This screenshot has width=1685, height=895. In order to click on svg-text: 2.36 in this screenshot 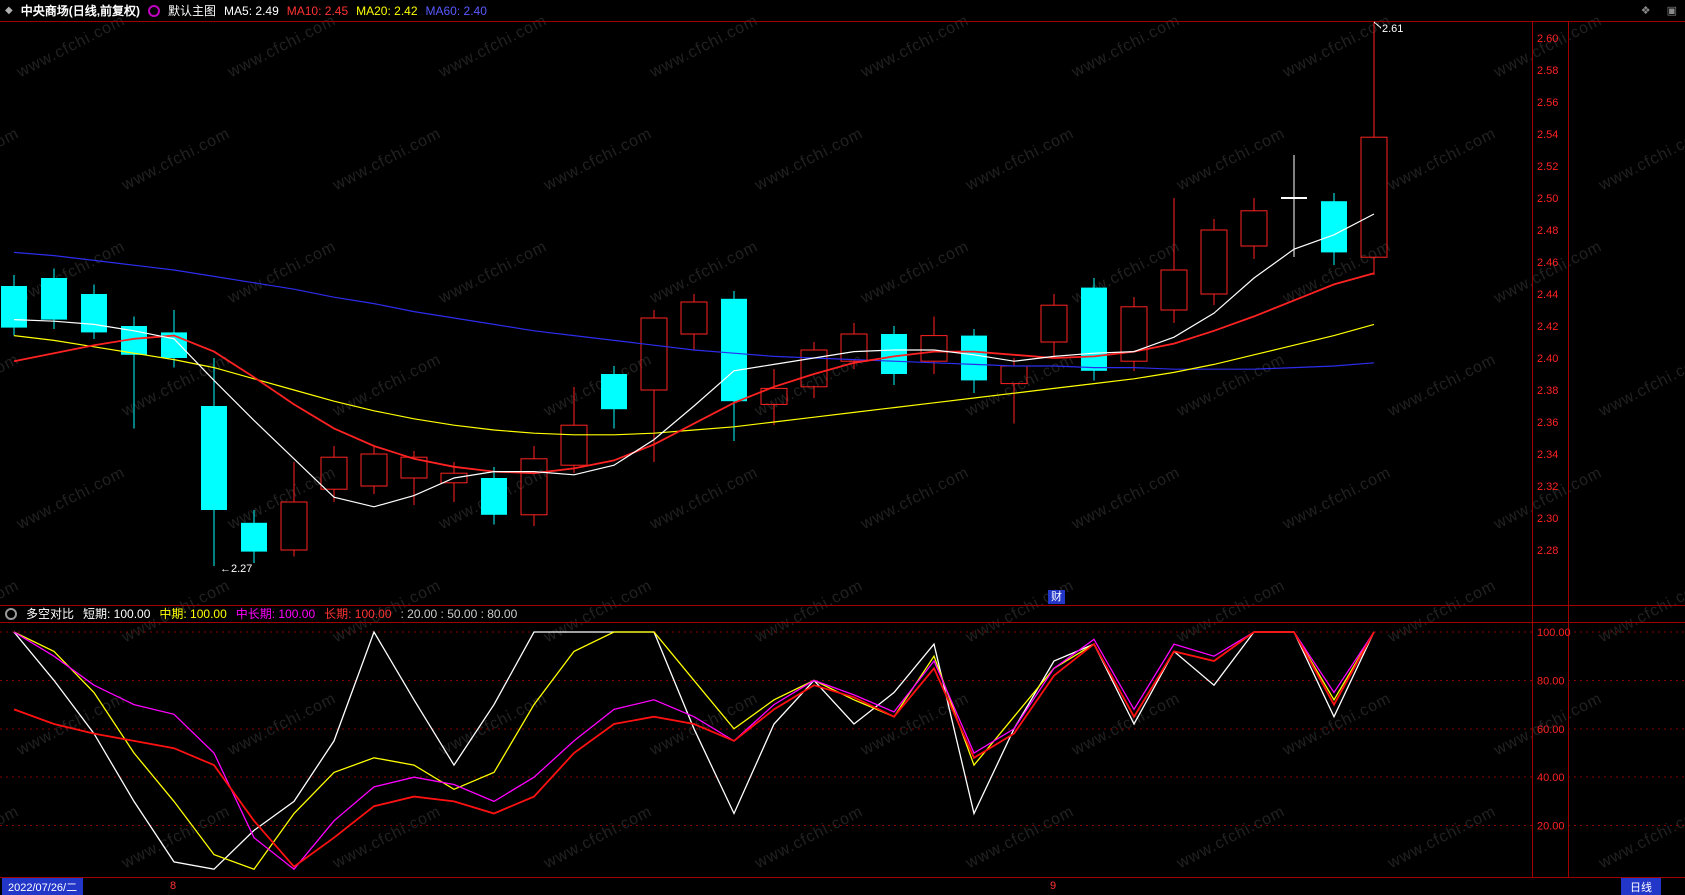, I will do `click(1547, 423)`.